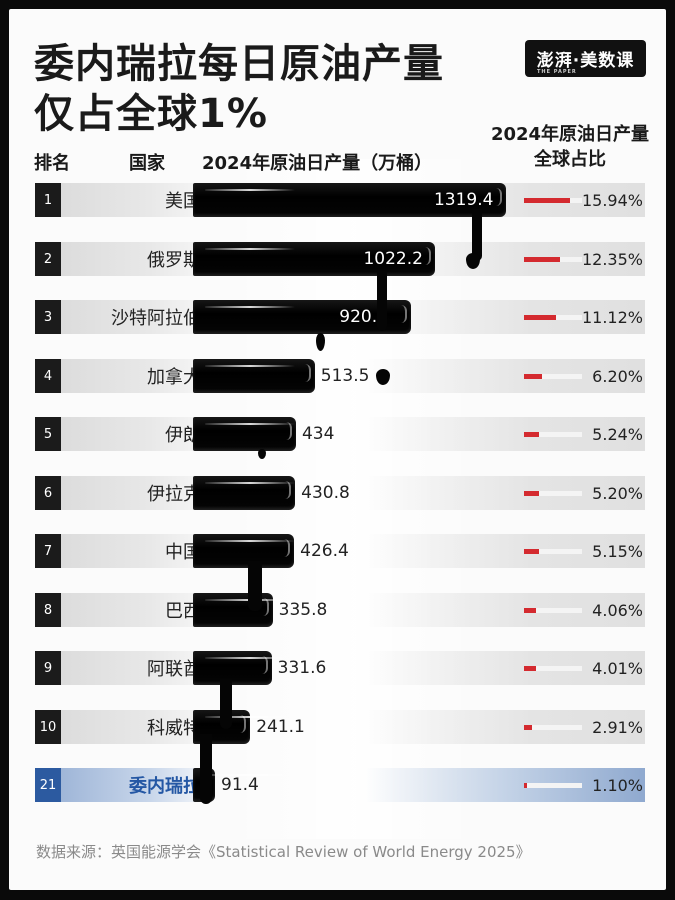  What do you see at coordinates (340, 785) in the screenshot?
I see `table-row: 21 委内瑞拉 91.4 1.10%` at bounding box center [340, 785].